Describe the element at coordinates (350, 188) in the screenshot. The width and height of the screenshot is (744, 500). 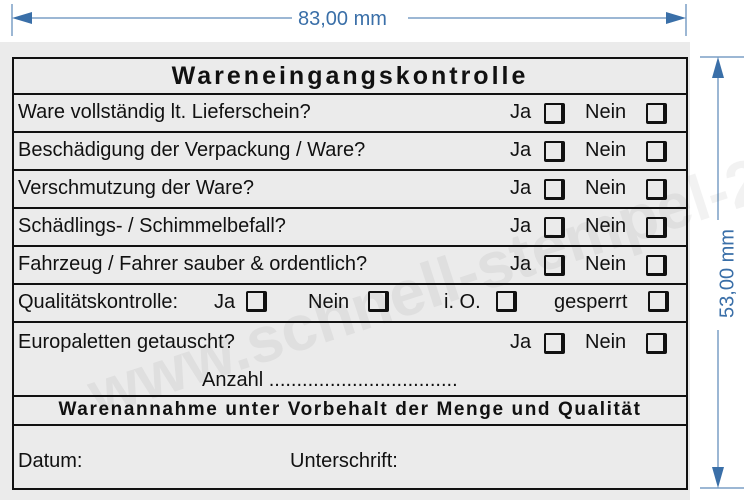
I see `check-row: Verschmutzung der Ware? Ja Nein` at that location.